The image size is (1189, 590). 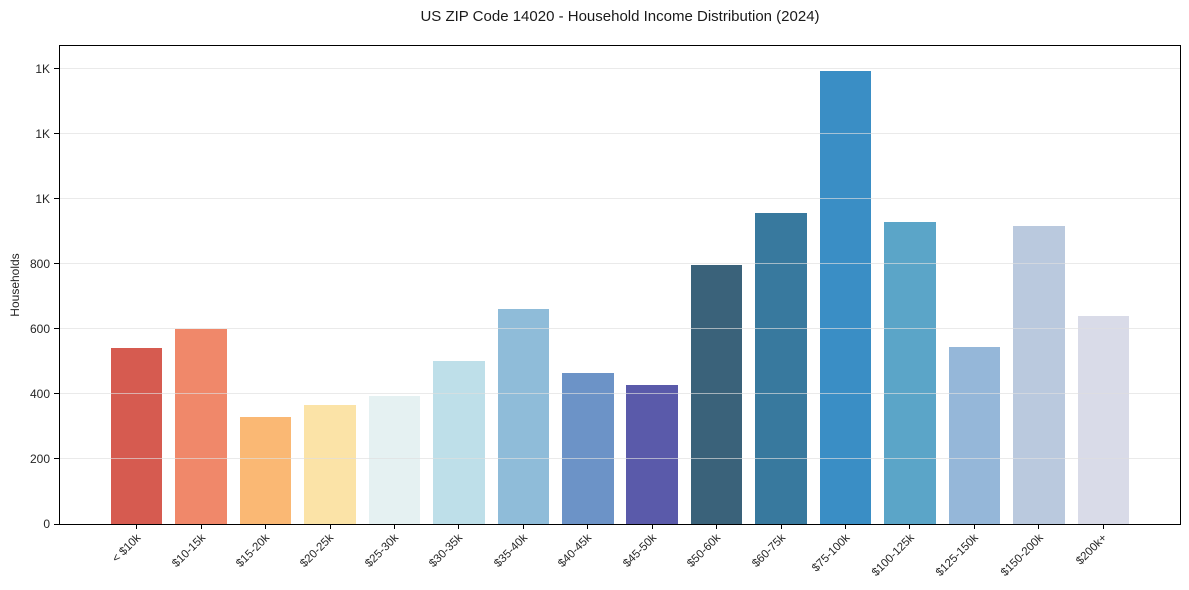 What do you see at coordinates (893, 555) in the screenshot?
I see `x-tick-label-$100-125k: $100-125k` at bounding box center [893, 555].